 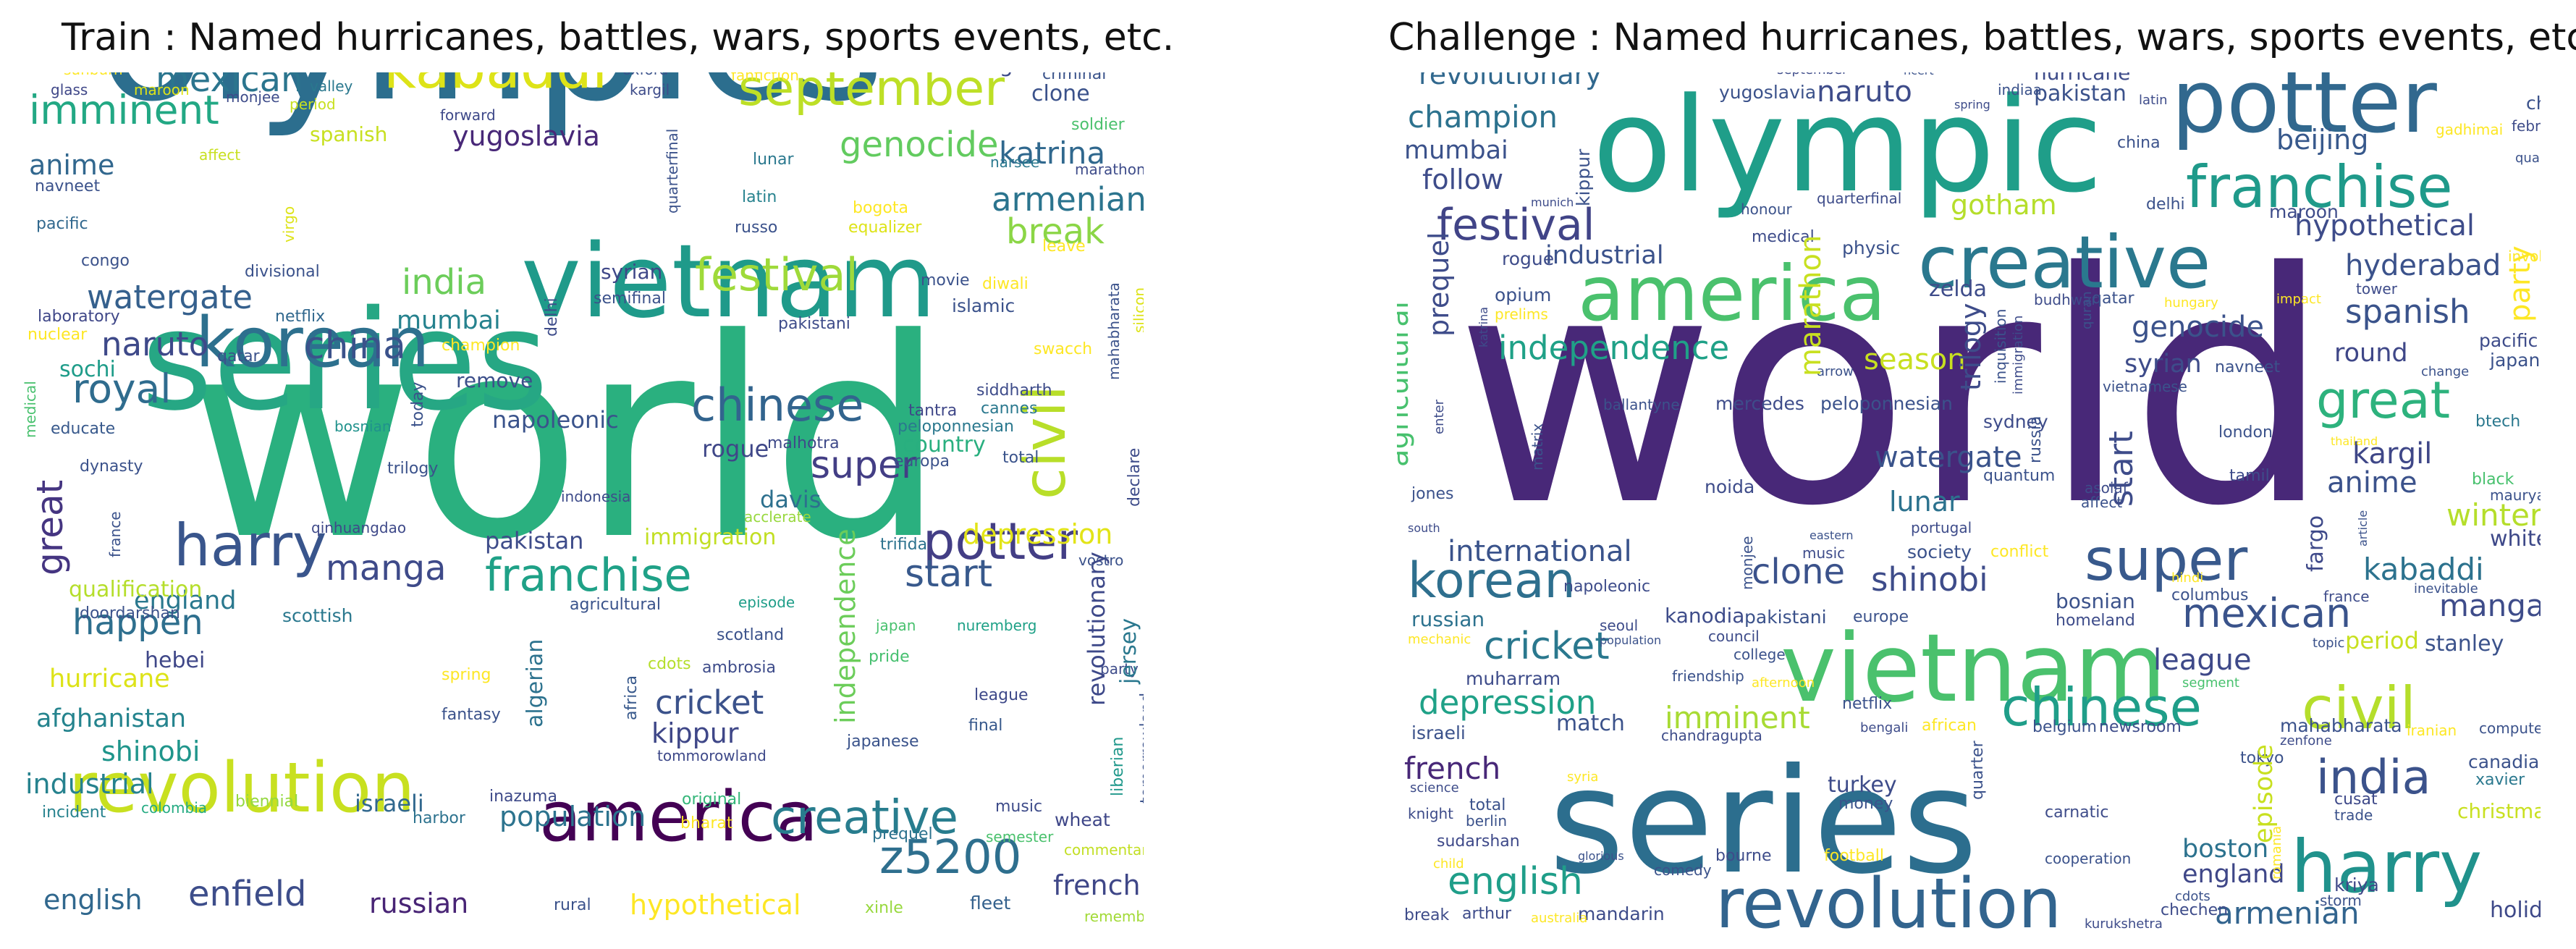 I want to click on cloud-word: vietnam, so click(x=1973, y=668).